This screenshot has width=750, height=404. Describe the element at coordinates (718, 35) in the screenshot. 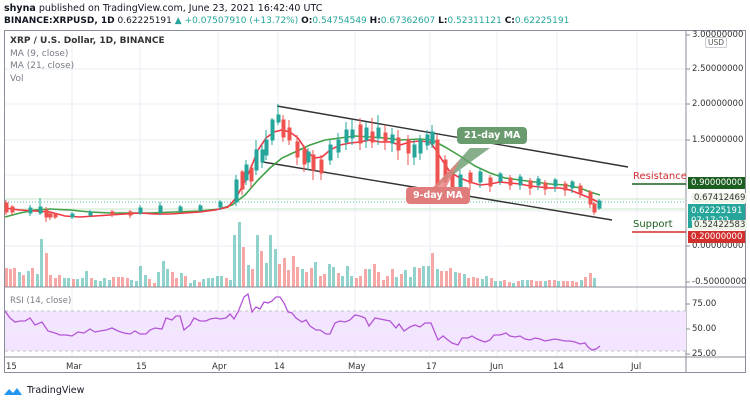

I see `price-tick: 3.00000000` at that location.